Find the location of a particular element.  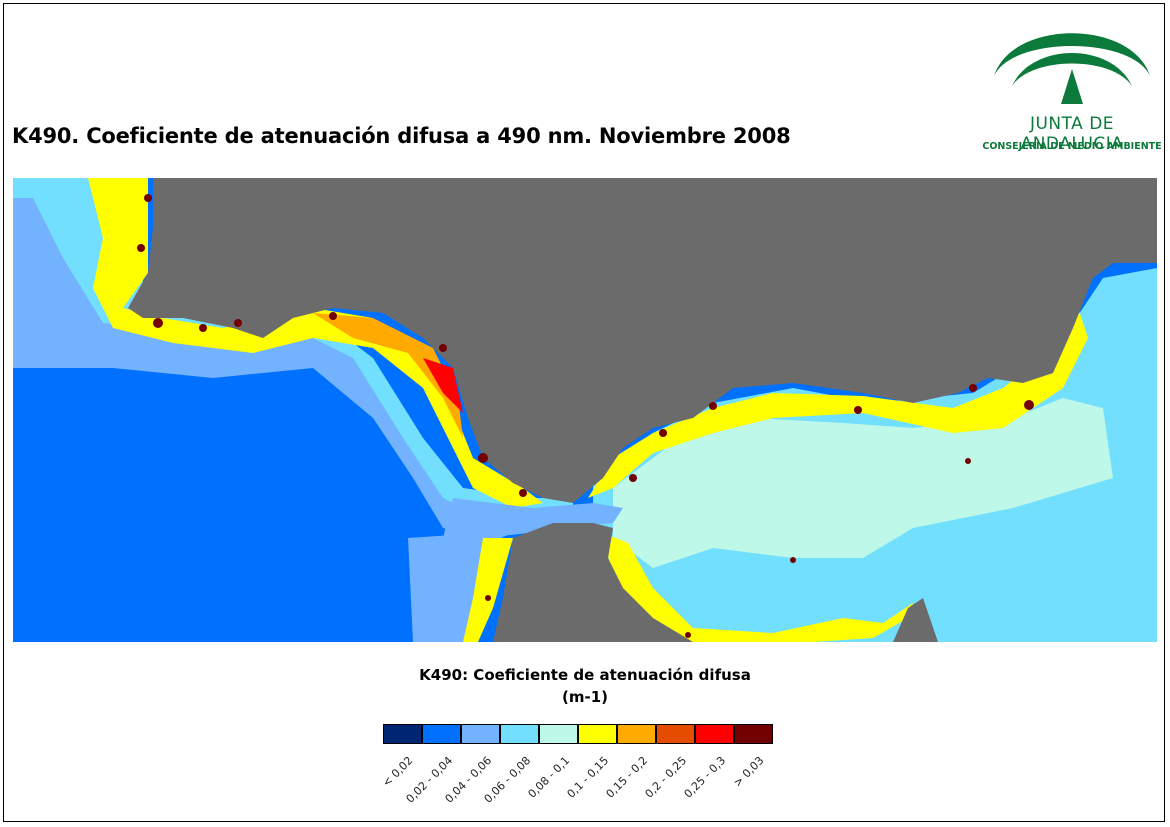

legend-label: 0,1 - 0,15 is located at coordinates (587, 777).